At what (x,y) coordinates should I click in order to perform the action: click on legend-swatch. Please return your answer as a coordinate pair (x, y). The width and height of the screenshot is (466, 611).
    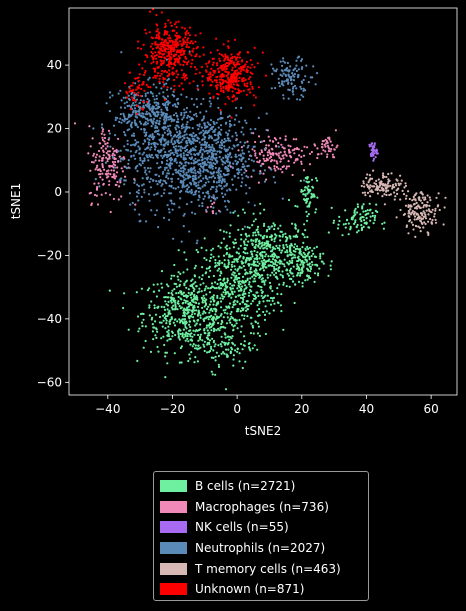
    Looking at the image, I should click on (173, 506).